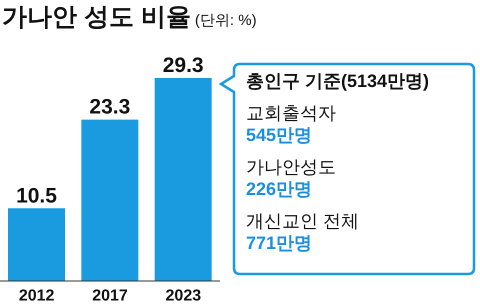 The height and width of the screenshot is (305, 480). I want to click on data-label: 23.3, so click(109, 107).